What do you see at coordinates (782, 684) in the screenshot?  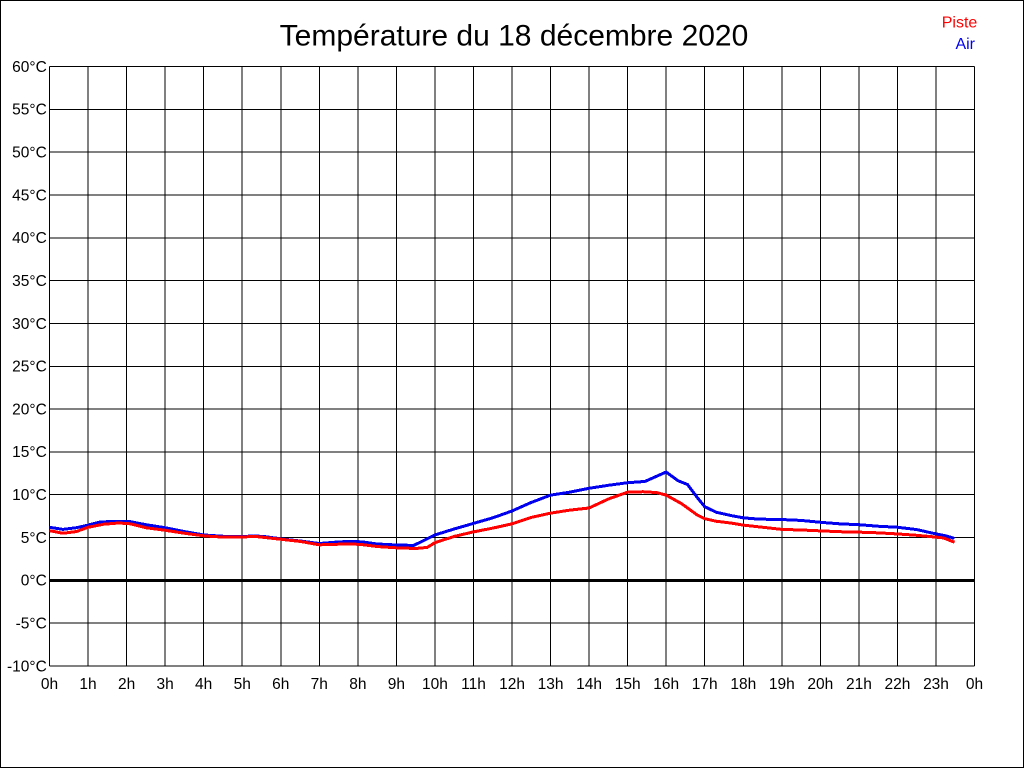 I see `svg-text: 19h` at bounding box center [782, 684].